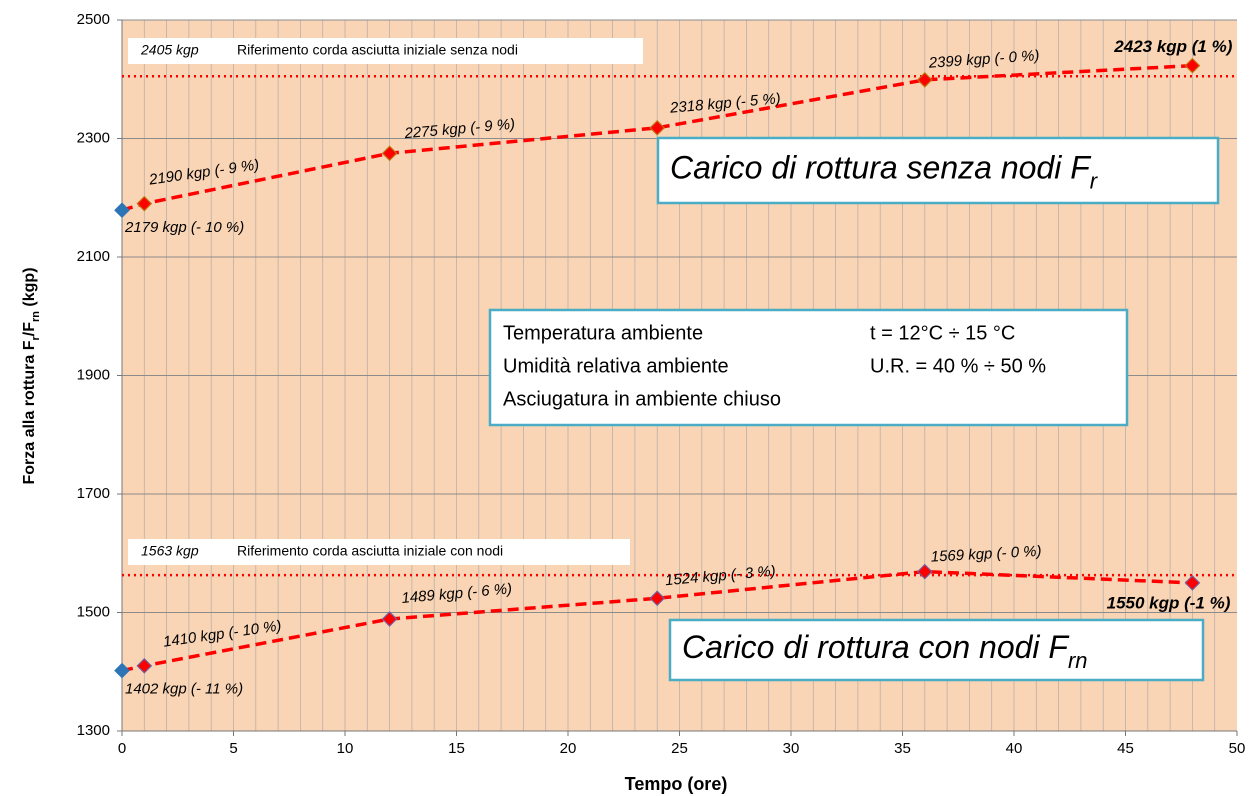 The height and width of the screenshot is (796, 1250). What do you see at coordinates (1169, 602) in the screenshot?
I see `data-label: 1550 kgp (-1 %)` at bounding box center [1169, 602].